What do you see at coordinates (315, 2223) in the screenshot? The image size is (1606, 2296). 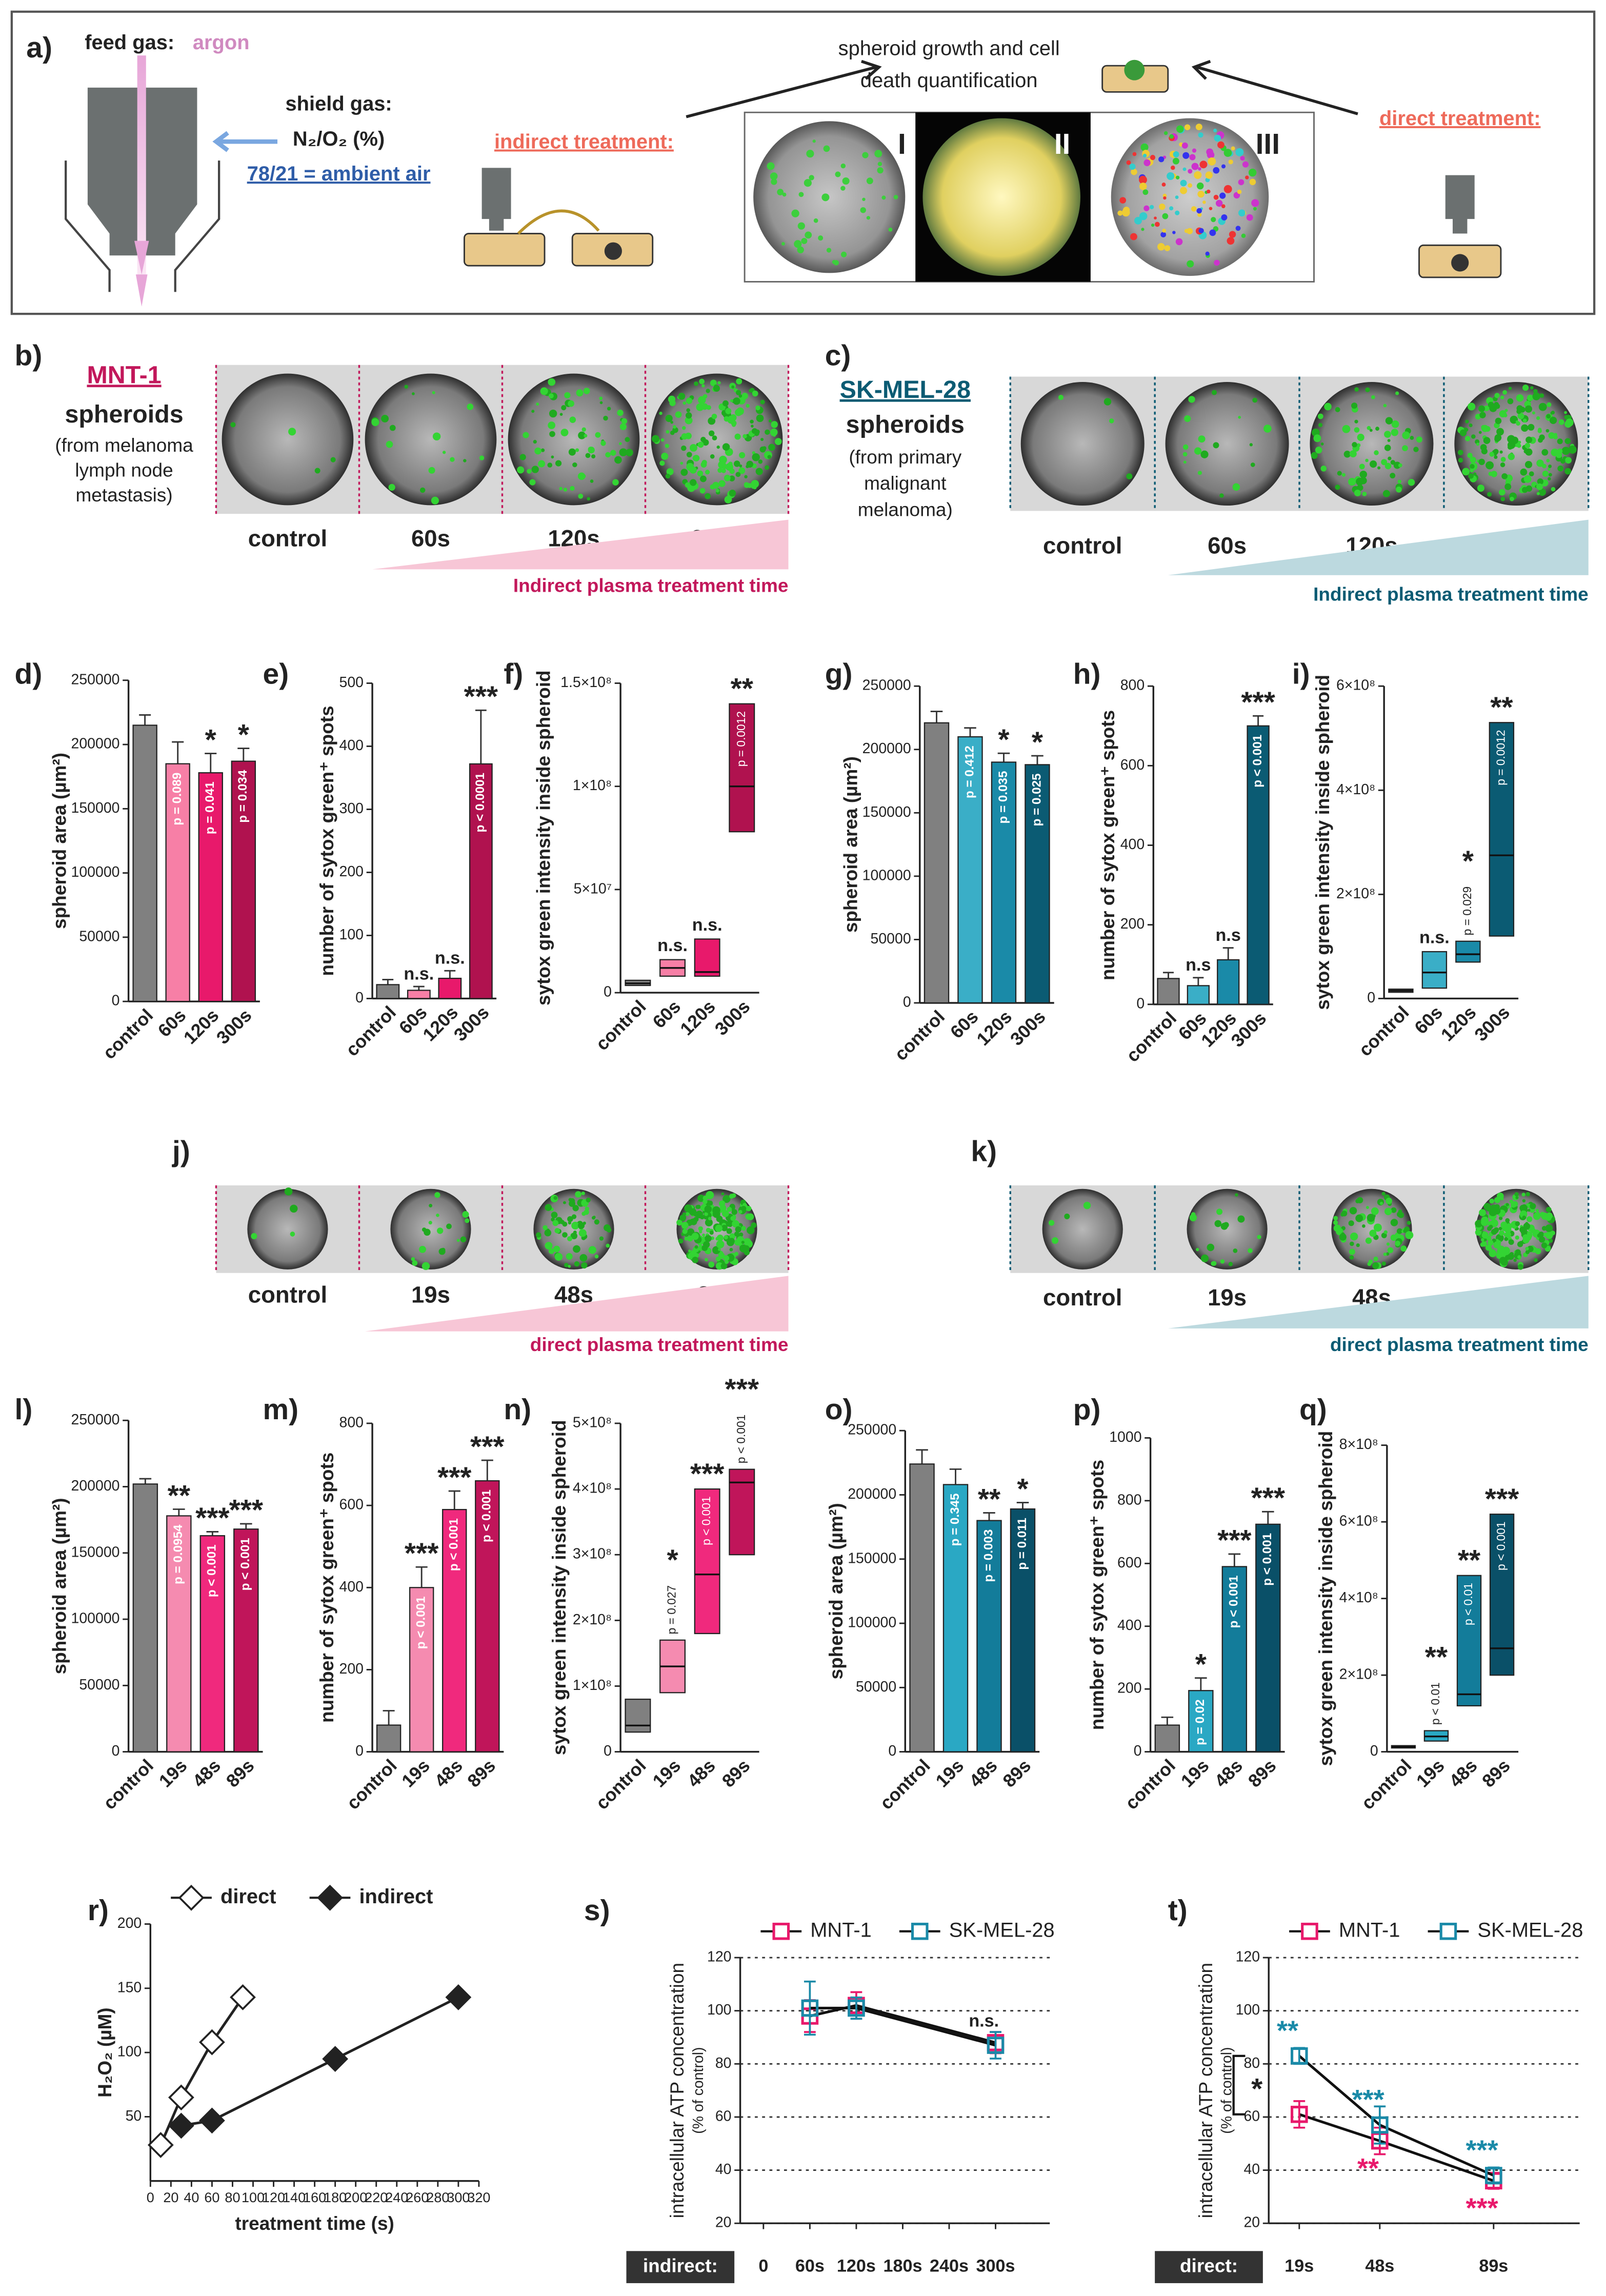 I see `x-axis-label: treatment time (s)` at bounding box center [315, 2223].